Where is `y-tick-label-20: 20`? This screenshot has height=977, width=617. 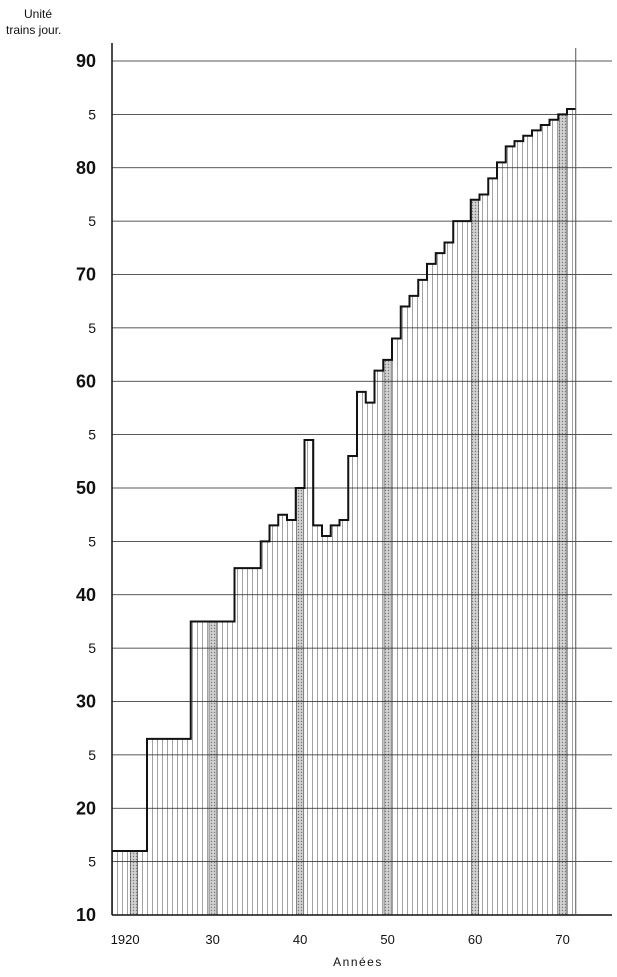 y-tick-label-20: 20 is located at coordinates (86, 808).